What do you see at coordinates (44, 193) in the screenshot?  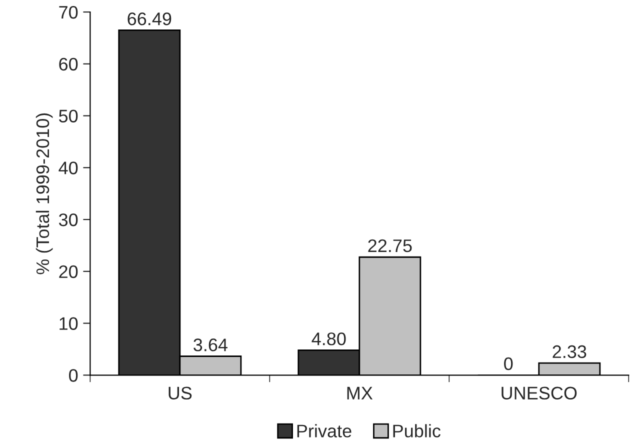 I see `y-axis-title: % (Total 1999-2010)` at bounding box center [44, 193].